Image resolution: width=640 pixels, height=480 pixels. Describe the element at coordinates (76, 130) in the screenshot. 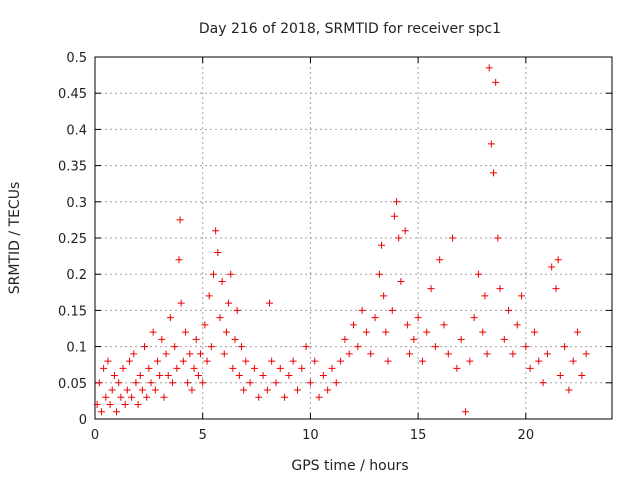

I see `y-tick-label: 0.4` at that location.